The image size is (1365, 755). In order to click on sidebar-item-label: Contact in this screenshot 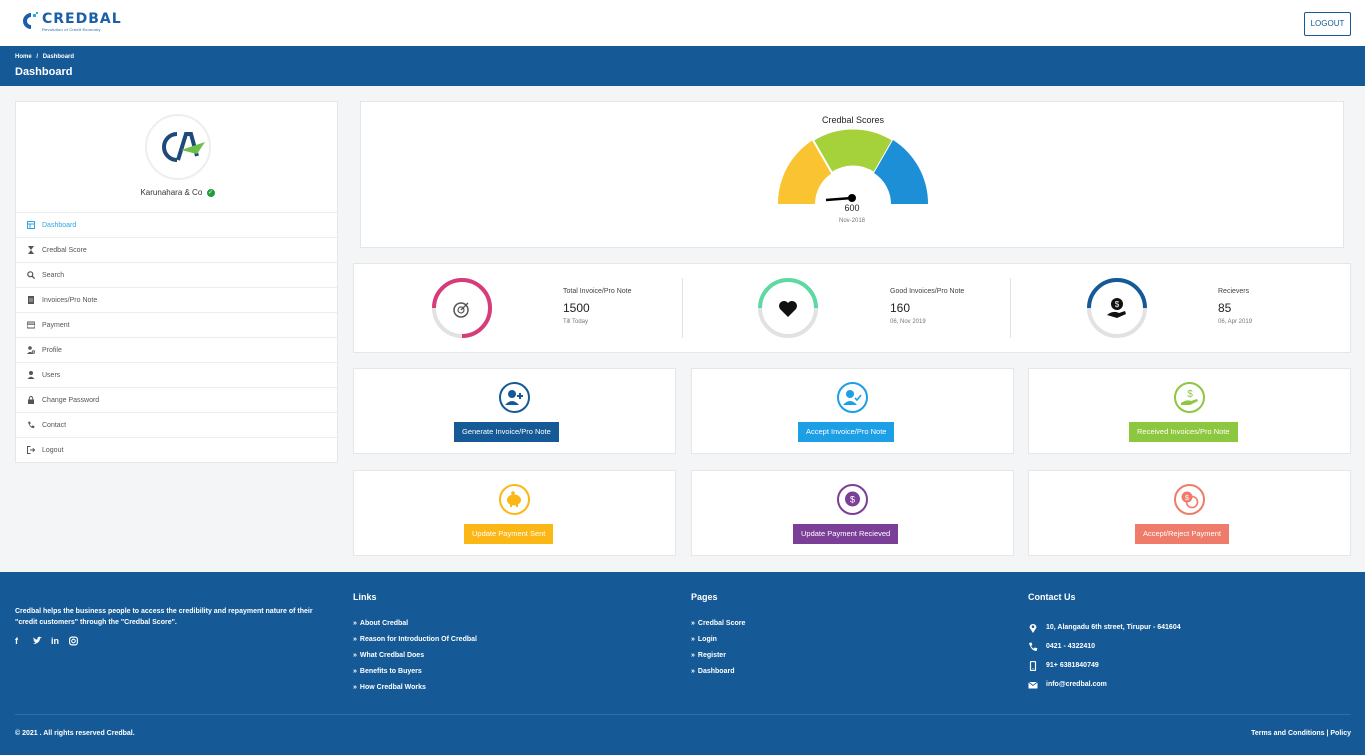, I will do `click(54, 425)`.